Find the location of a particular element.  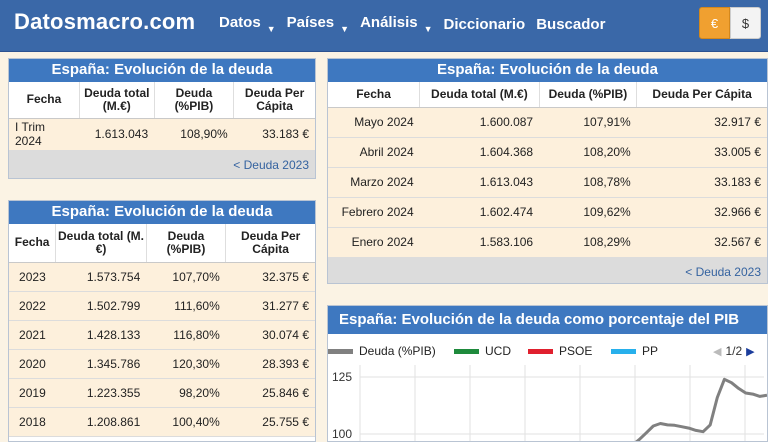

cell-percapita: 32.375 € is located at coordinates (270, 277).